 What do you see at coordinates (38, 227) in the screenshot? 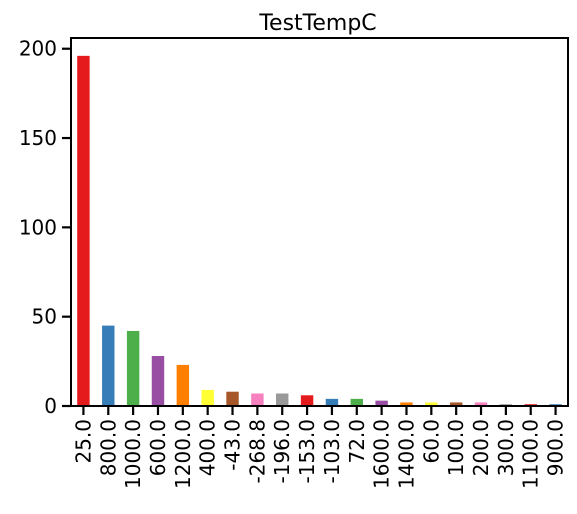
I see `y-tick-label: 100` at bounding box center [38, 227].